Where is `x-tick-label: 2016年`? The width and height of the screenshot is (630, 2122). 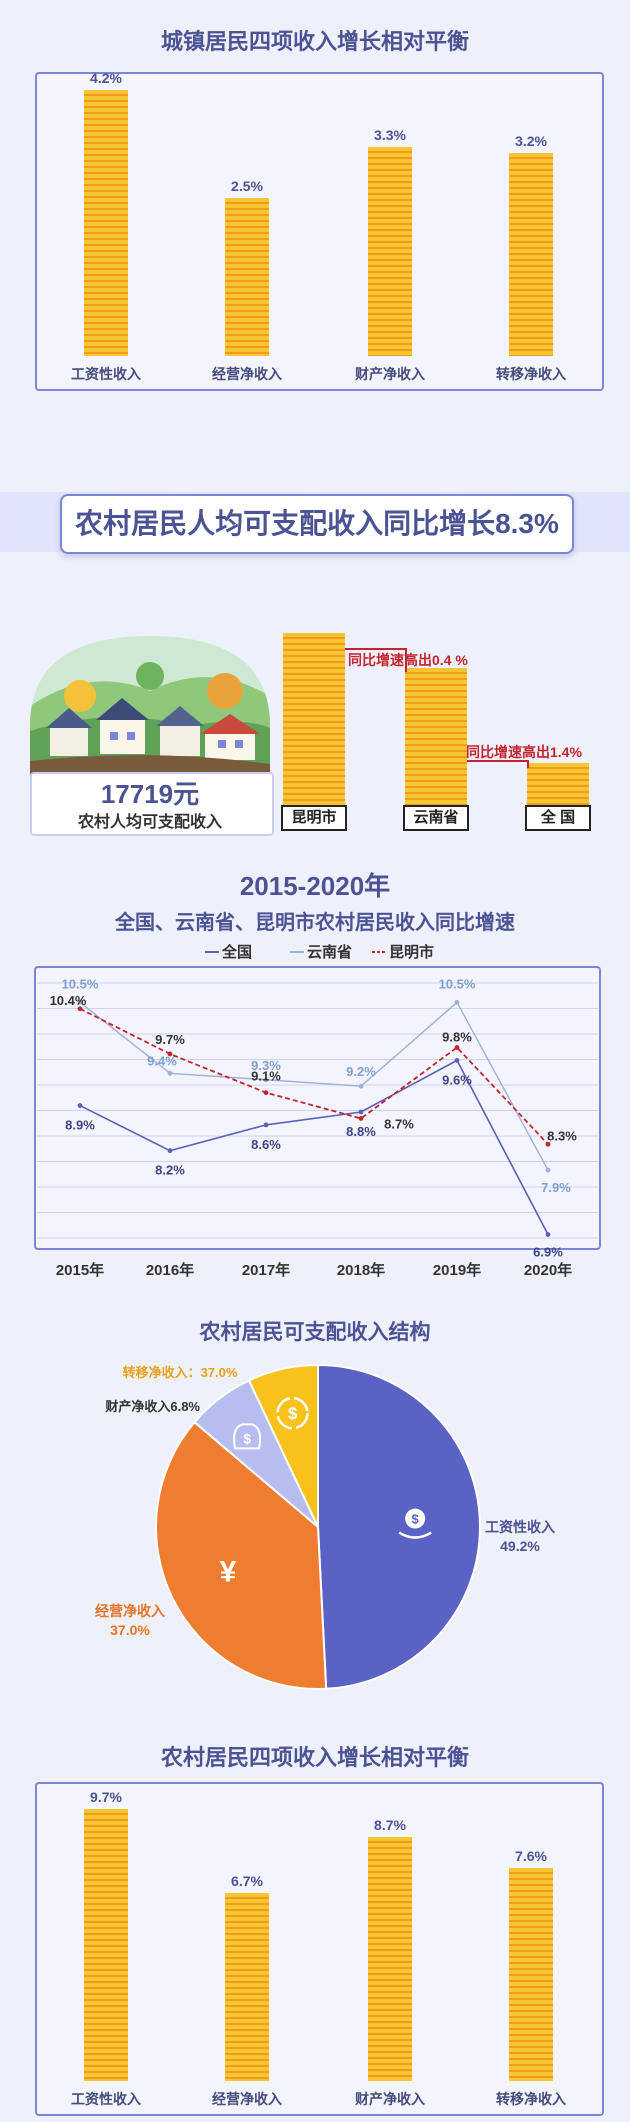
x-tick-label: 2016年 is located at coordinates (170, 1270).